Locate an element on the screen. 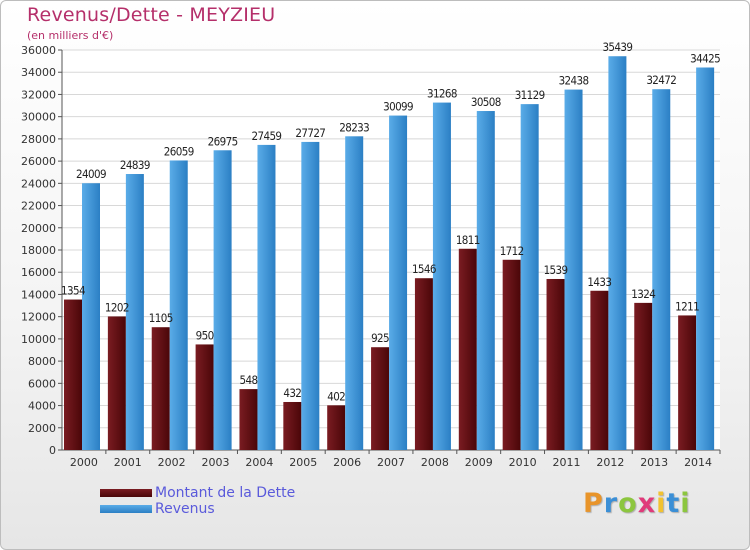  y-tick-label: 32000 is located at coordinates (38, 94).